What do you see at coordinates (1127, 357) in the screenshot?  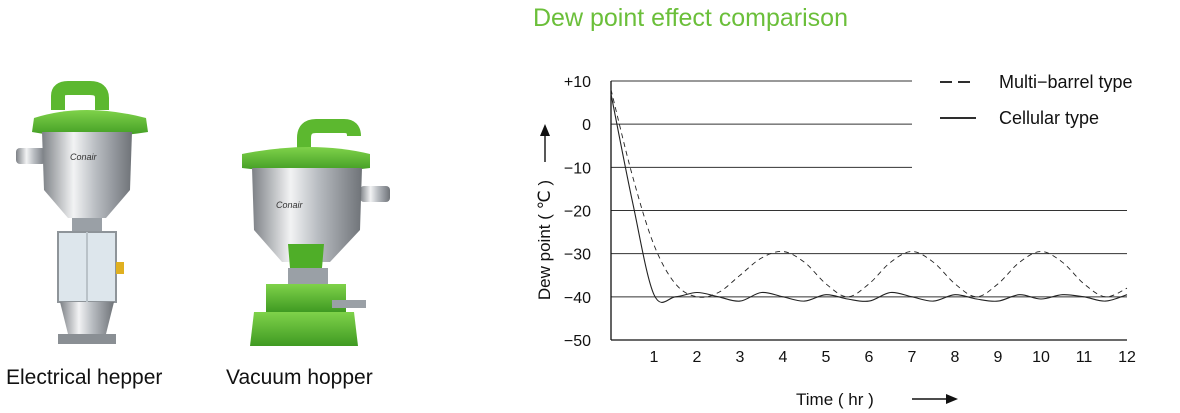 I see `x-tick-label: 12` at bounding box center [1127, 357].